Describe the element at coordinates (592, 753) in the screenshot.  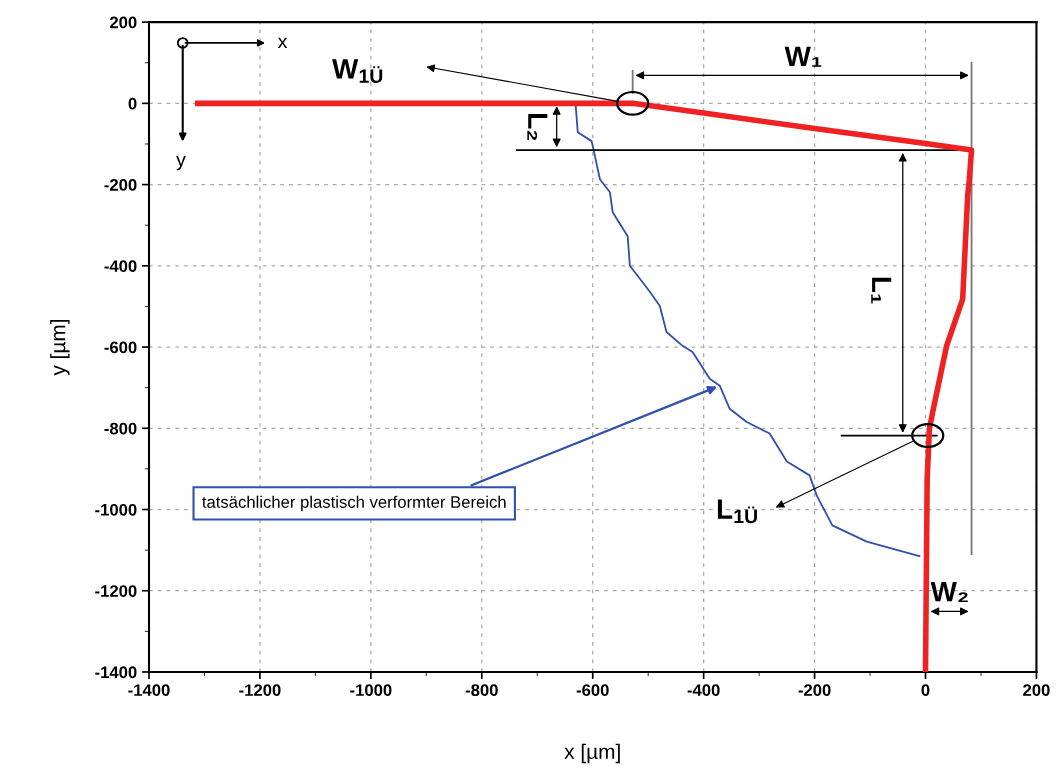
I see `x-axis-title: x [µm]` at that location.